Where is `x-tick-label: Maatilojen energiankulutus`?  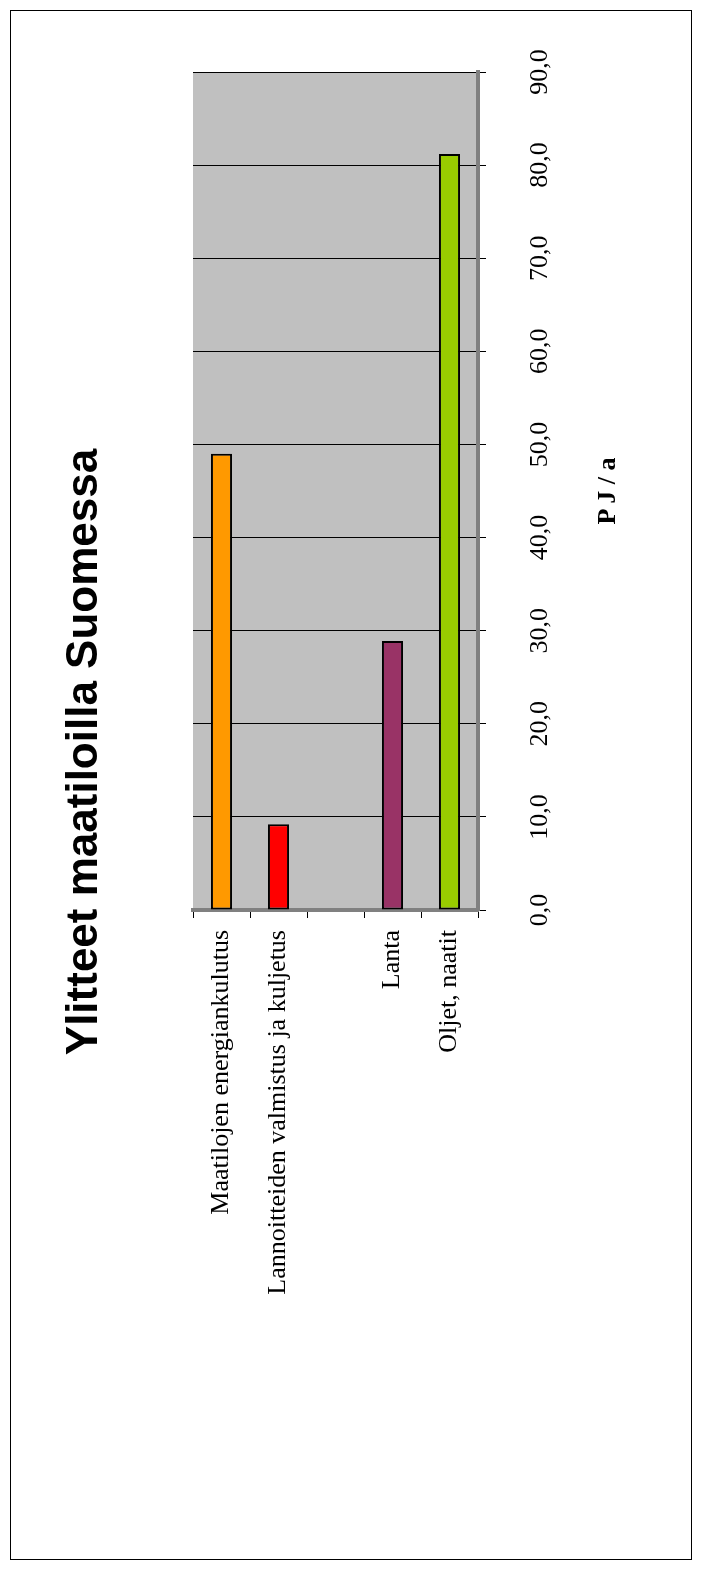 x-tick-label: Maatilojen energiankulutus is located at coordinates (220, 1072).